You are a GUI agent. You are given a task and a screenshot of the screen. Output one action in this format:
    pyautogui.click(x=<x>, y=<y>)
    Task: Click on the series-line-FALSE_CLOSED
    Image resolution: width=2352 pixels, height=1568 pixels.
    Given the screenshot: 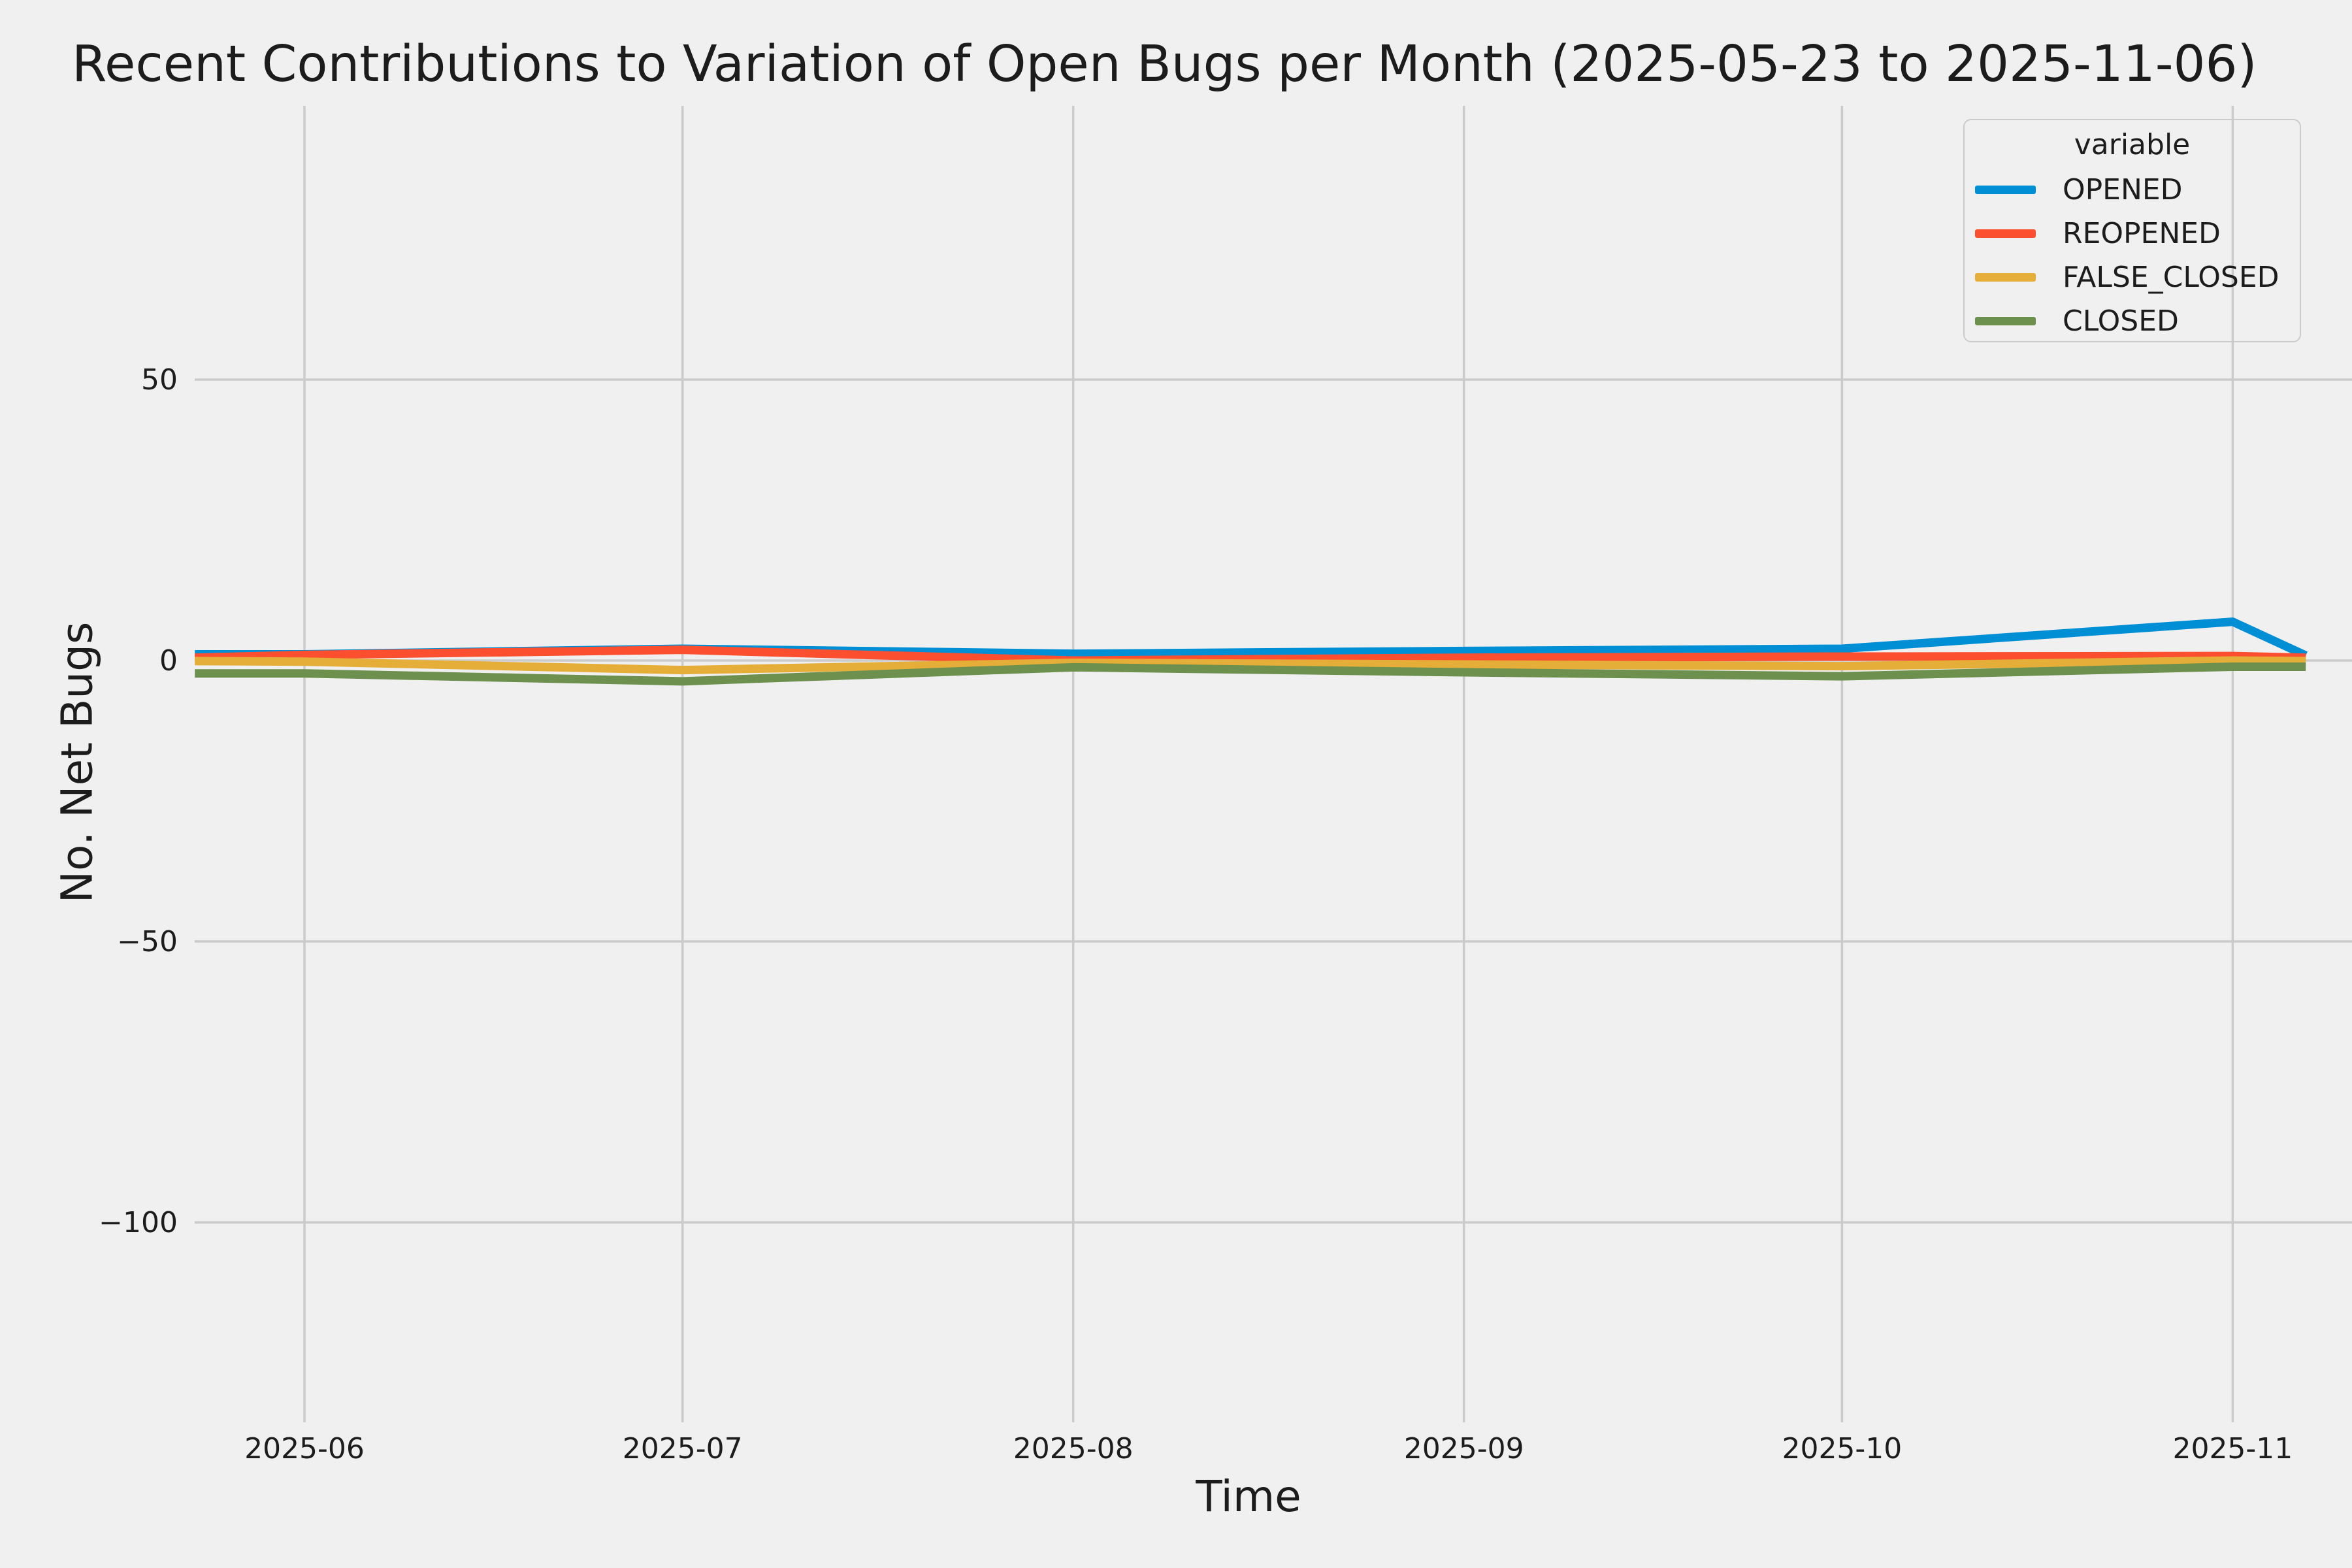 What is the action you would take?
    pyautogui.click(x=1250, y=665)
    